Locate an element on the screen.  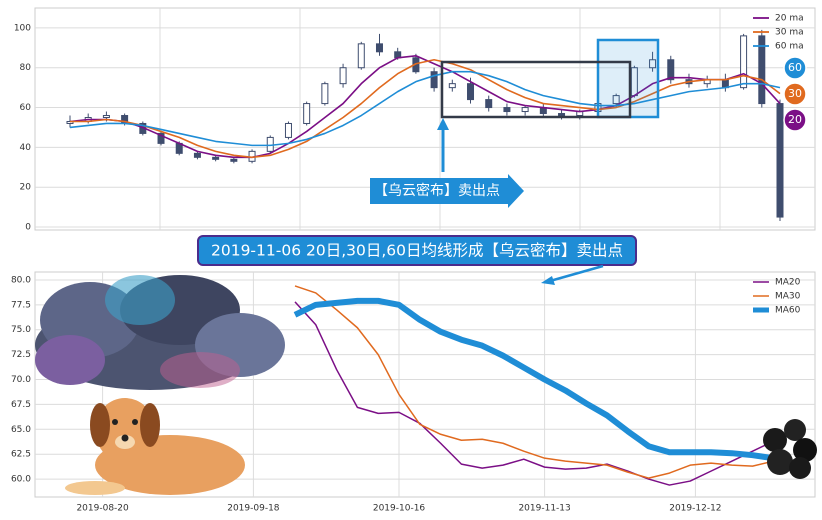
y-tick-label: 72.5 is located at coordinates (21, 355).